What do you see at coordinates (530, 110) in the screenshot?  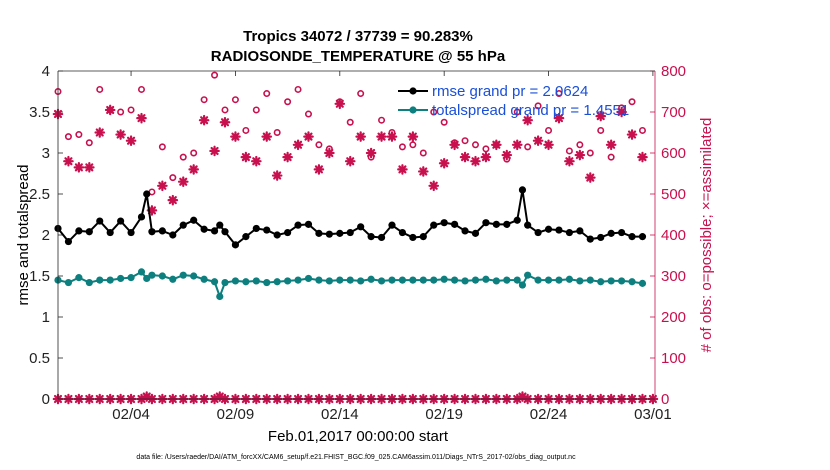 I see `legend-totalspread-label: totalspread grand pr = 1.4551` at bounding box center [530, 110].